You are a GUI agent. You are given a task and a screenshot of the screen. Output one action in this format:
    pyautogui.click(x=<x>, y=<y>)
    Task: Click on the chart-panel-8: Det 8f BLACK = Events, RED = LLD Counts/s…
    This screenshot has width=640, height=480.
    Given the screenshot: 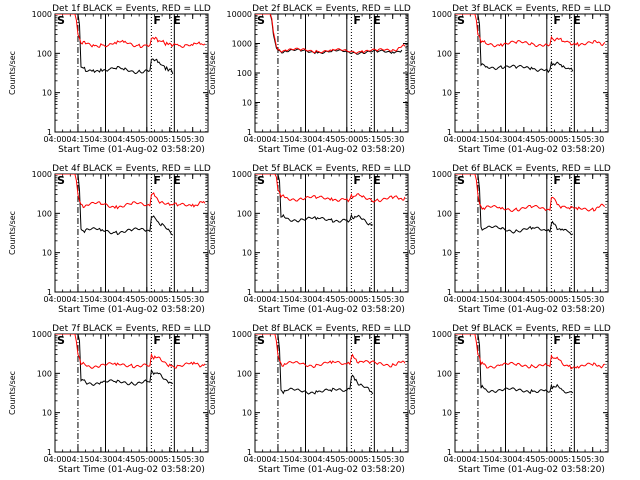 What is the action you would take?
    pyautogui.click(x=309, y=399)
    